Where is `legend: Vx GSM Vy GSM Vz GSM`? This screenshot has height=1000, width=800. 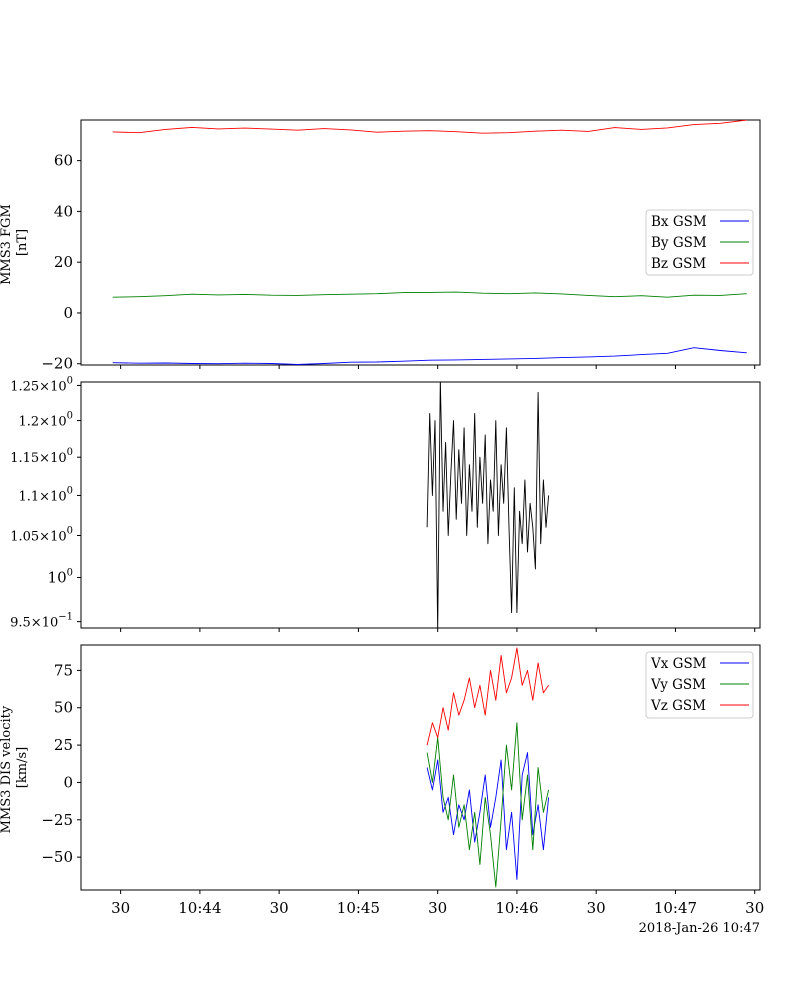 legend: Vx GSM Vy GSM Vz GSM is located at coordinates (699, 685).